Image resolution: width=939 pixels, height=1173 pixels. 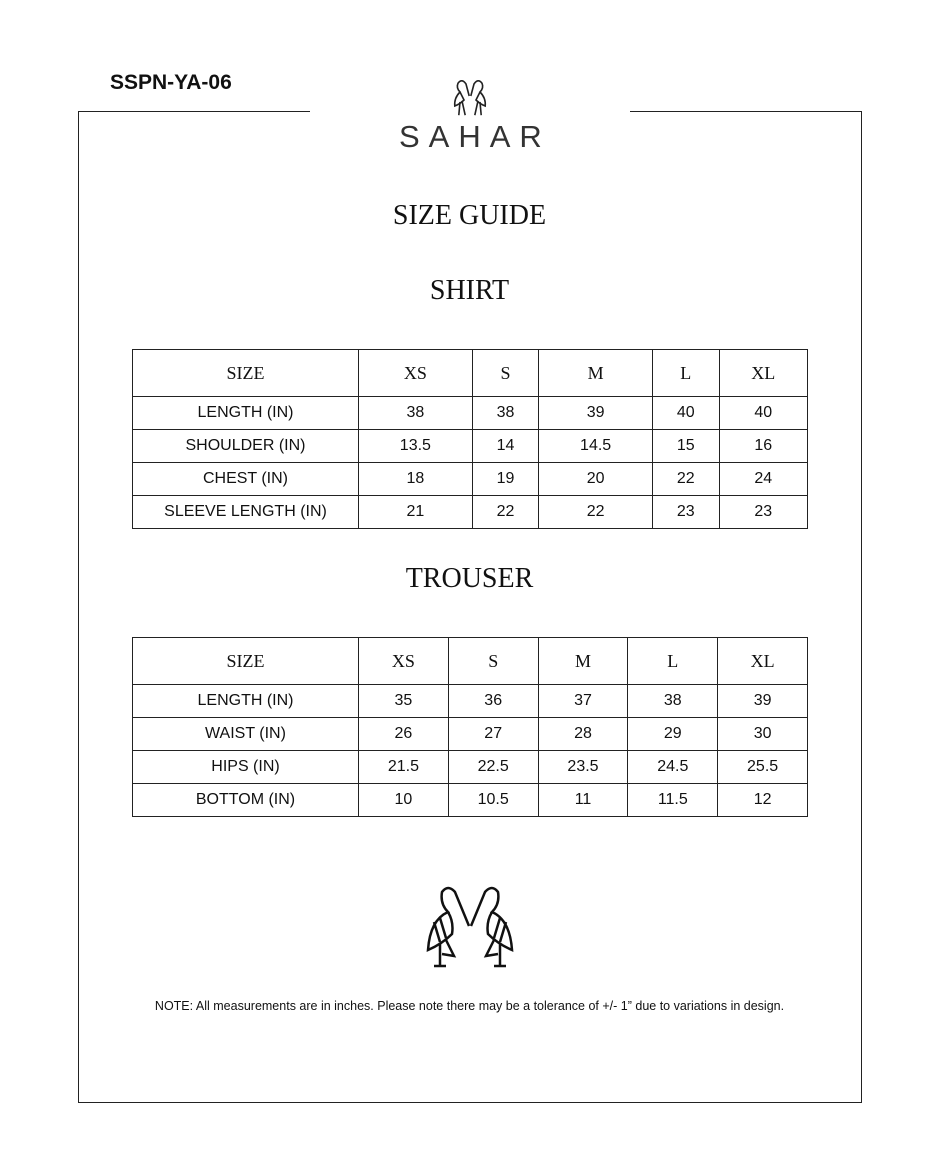 I want to click on value-cell: 19, so click(x=505, y=479).